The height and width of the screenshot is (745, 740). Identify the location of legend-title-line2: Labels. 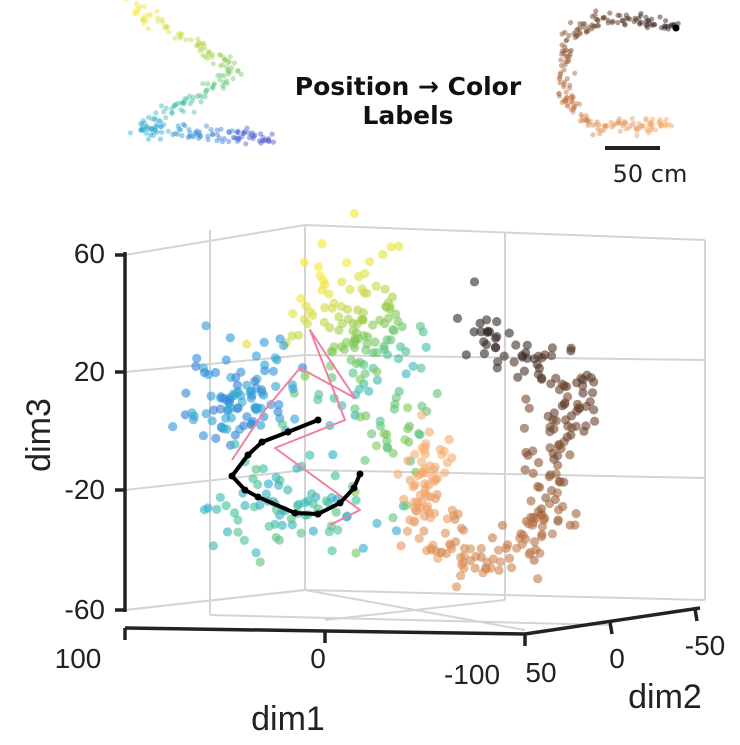
(407, 115).